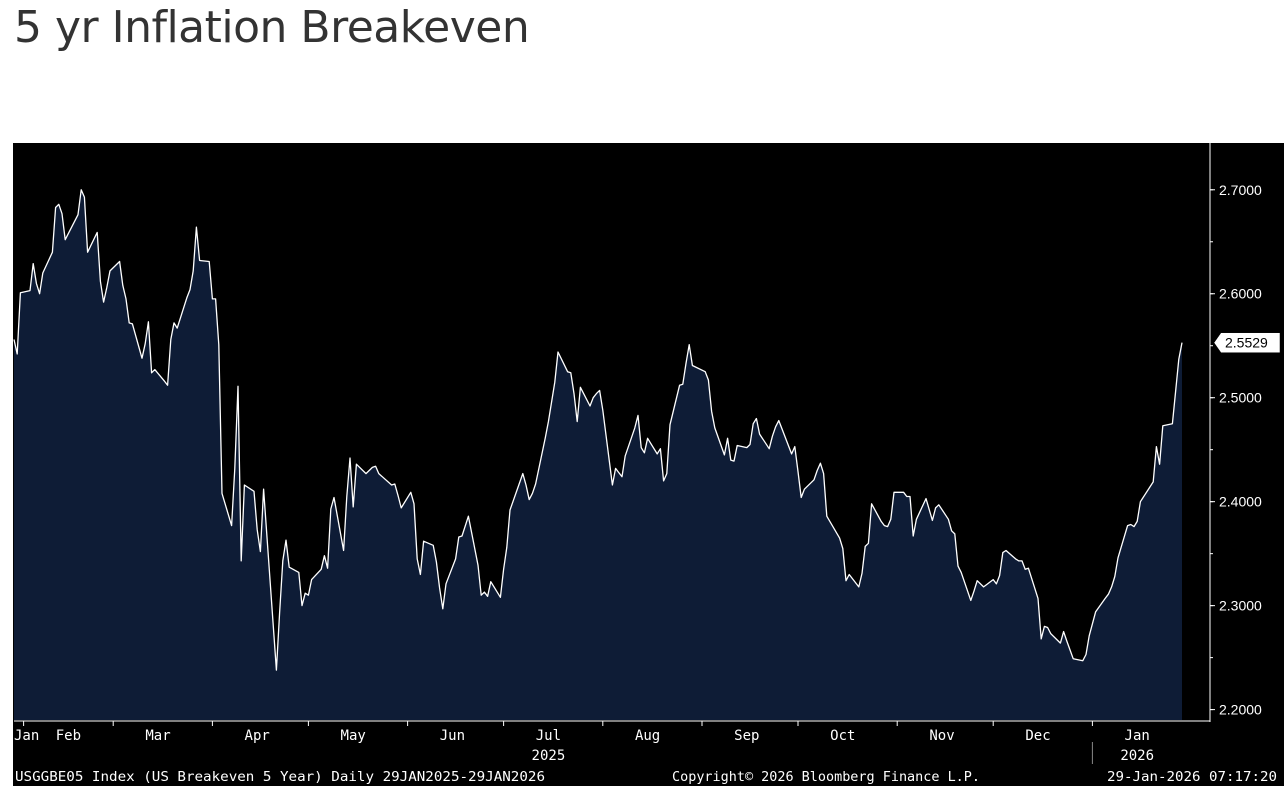 The height and width of the screenshot is (786, 1284). I want to click on y-tick-label: 2.2000, so click(1240, 710).